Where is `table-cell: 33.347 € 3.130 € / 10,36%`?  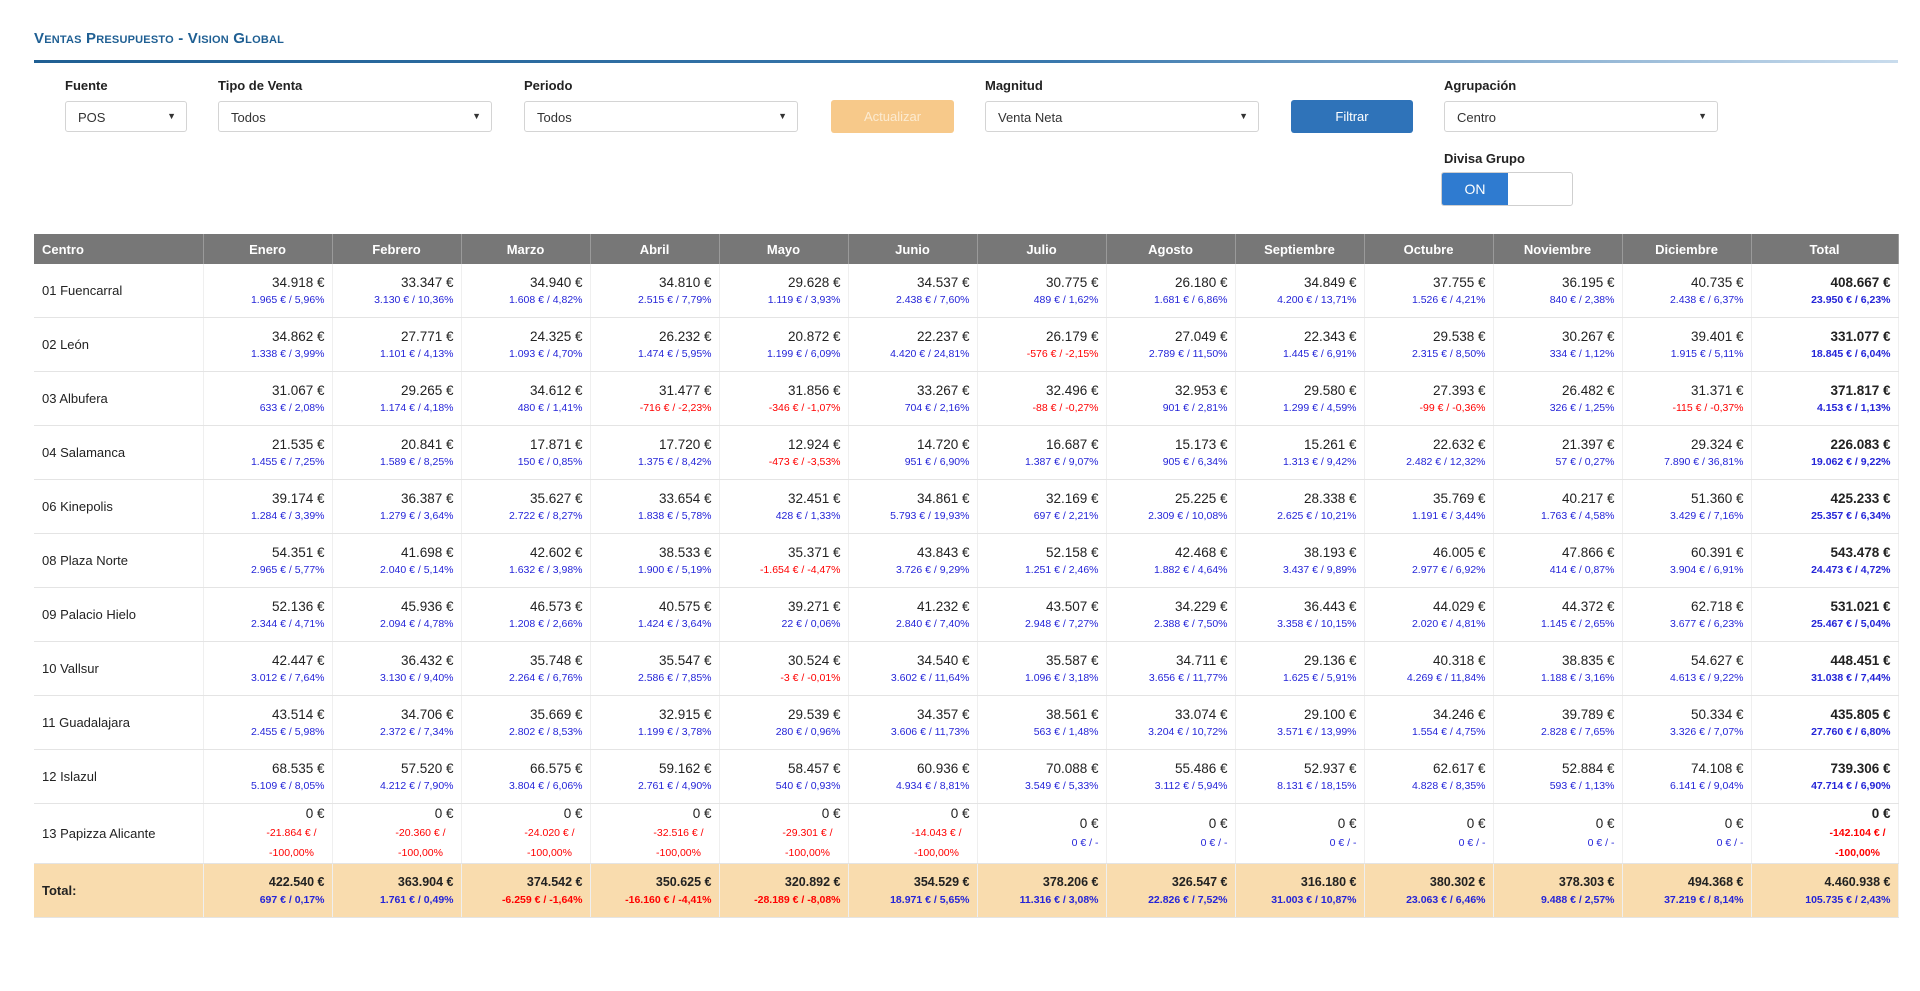
table-cell: 33.347 € 3.130 € / 10,36% is located at coordinates (397, 291).